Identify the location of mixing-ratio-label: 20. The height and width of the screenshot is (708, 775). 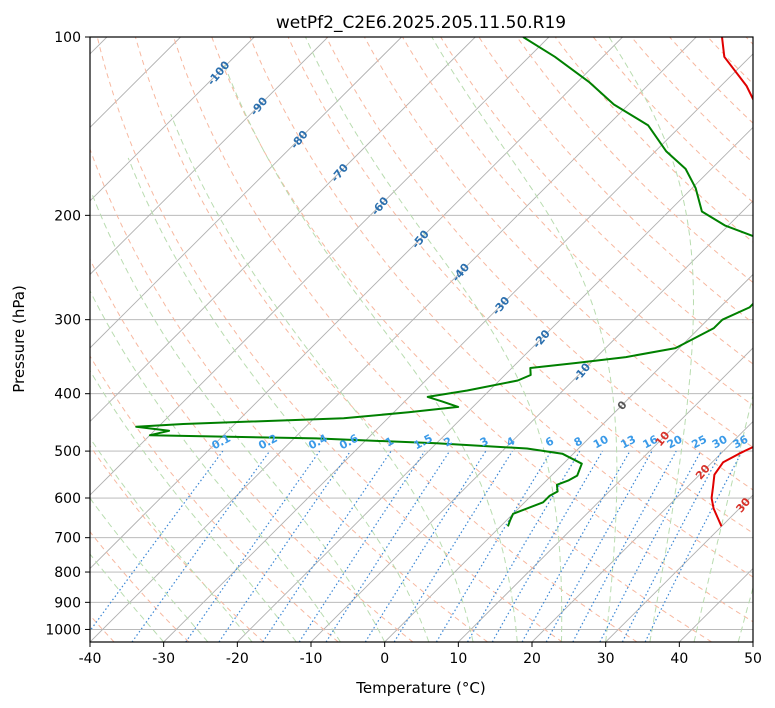
(675, 442).